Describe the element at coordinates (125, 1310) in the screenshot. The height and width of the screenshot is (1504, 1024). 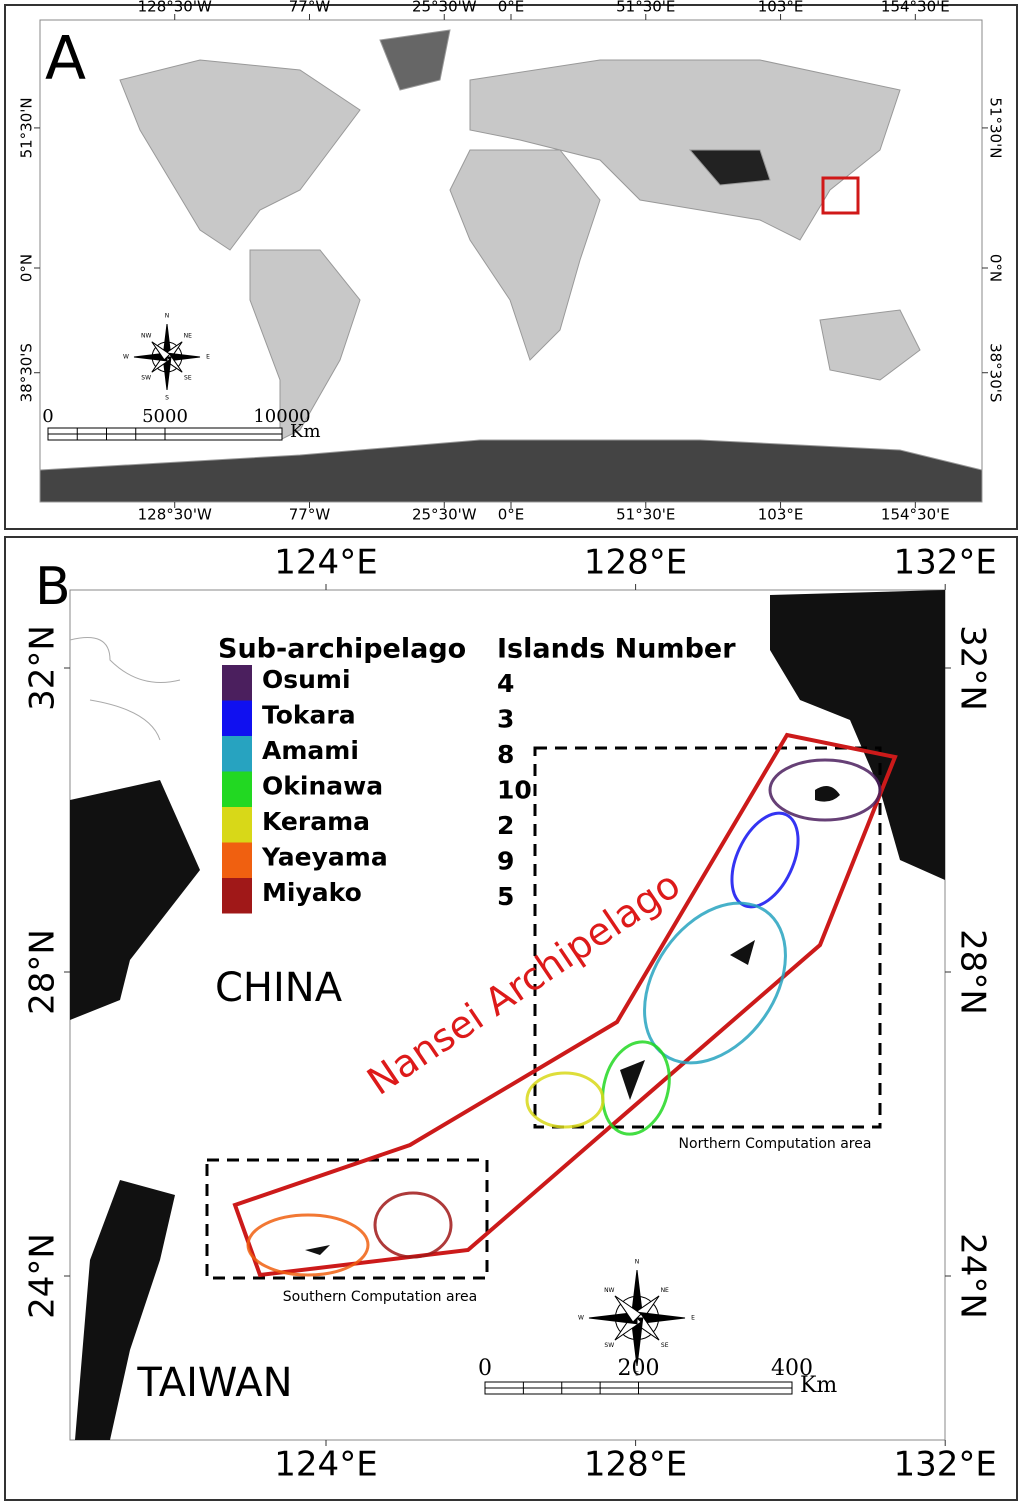
I see `taiwan-island` at that location.